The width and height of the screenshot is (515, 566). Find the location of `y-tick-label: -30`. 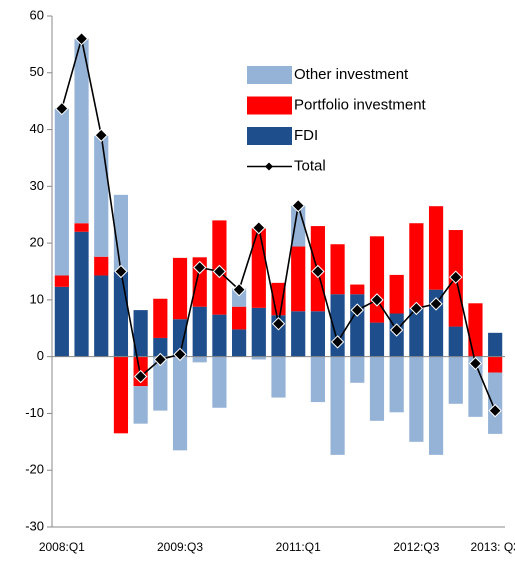

y-tick-label: -30 is located at coordinates (34, 525).